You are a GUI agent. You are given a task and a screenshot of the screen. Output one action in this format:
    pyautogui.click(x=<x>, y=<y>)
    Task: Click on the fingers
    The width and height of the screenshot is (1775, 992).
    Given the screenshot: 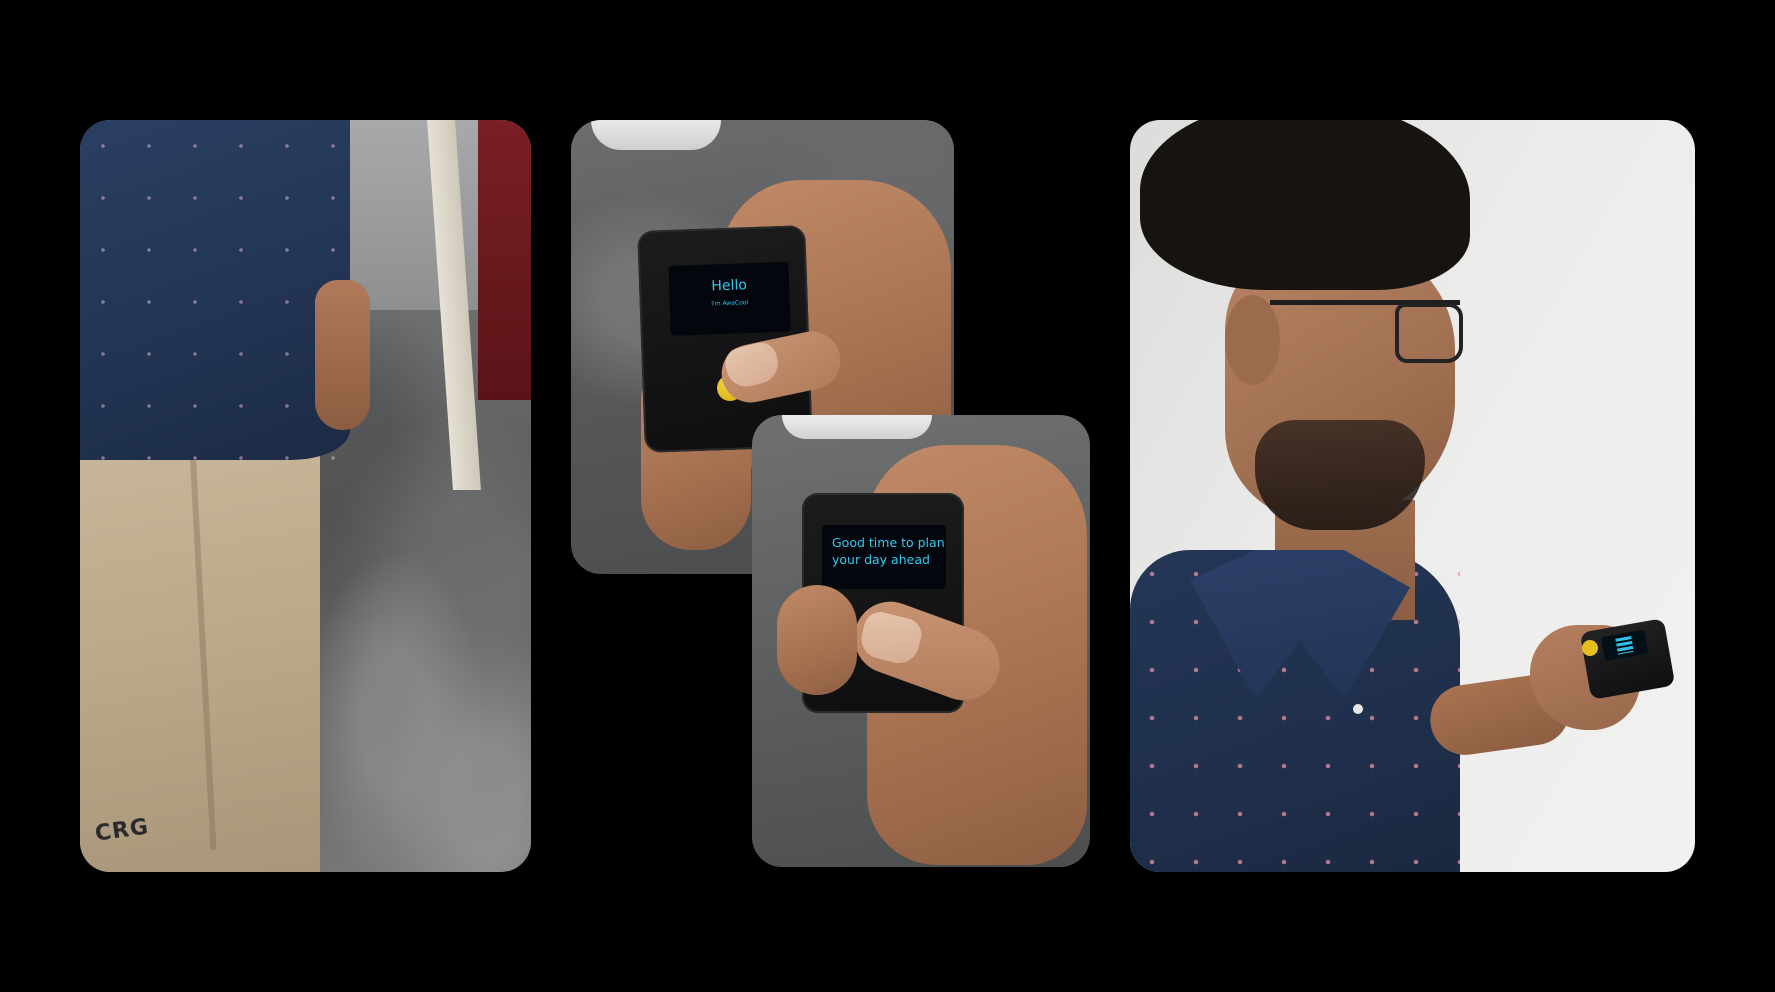 What is the action you would take?
    pyautogui.click(x=817, y=640)
    